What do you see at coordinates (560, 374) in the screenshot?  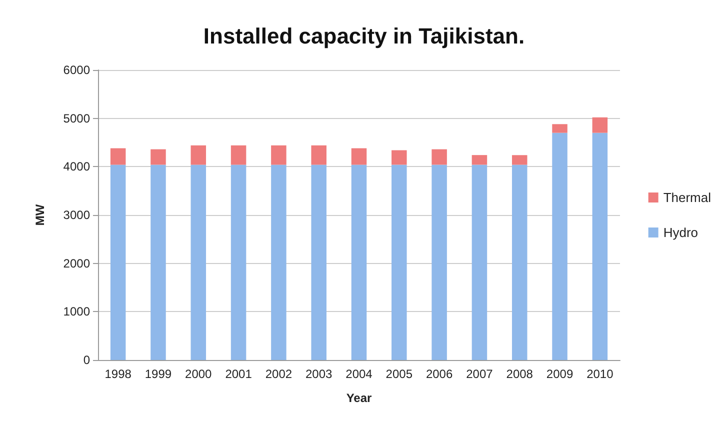 I see `x-tick-label: 2009` at bounding box center [560, 374].